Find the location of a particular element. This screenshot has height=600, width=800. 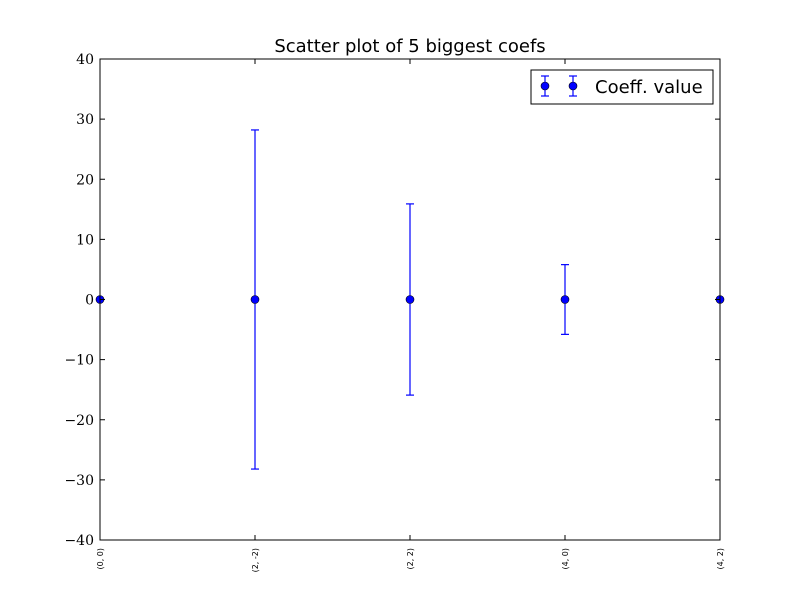

y-tick-label: −20 is located at coordinates (79, 421).